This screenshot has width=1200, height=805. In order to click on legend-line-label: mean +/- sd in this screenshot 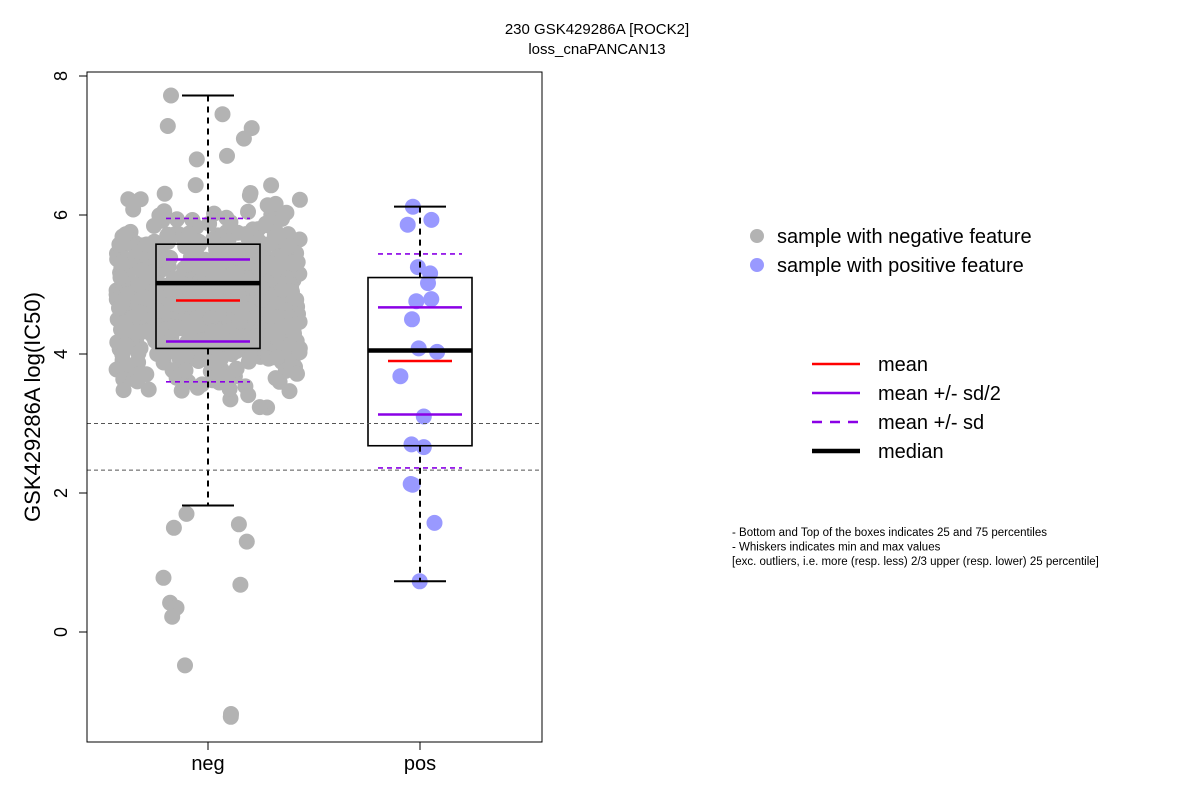, I will do `click(931, 423)`.